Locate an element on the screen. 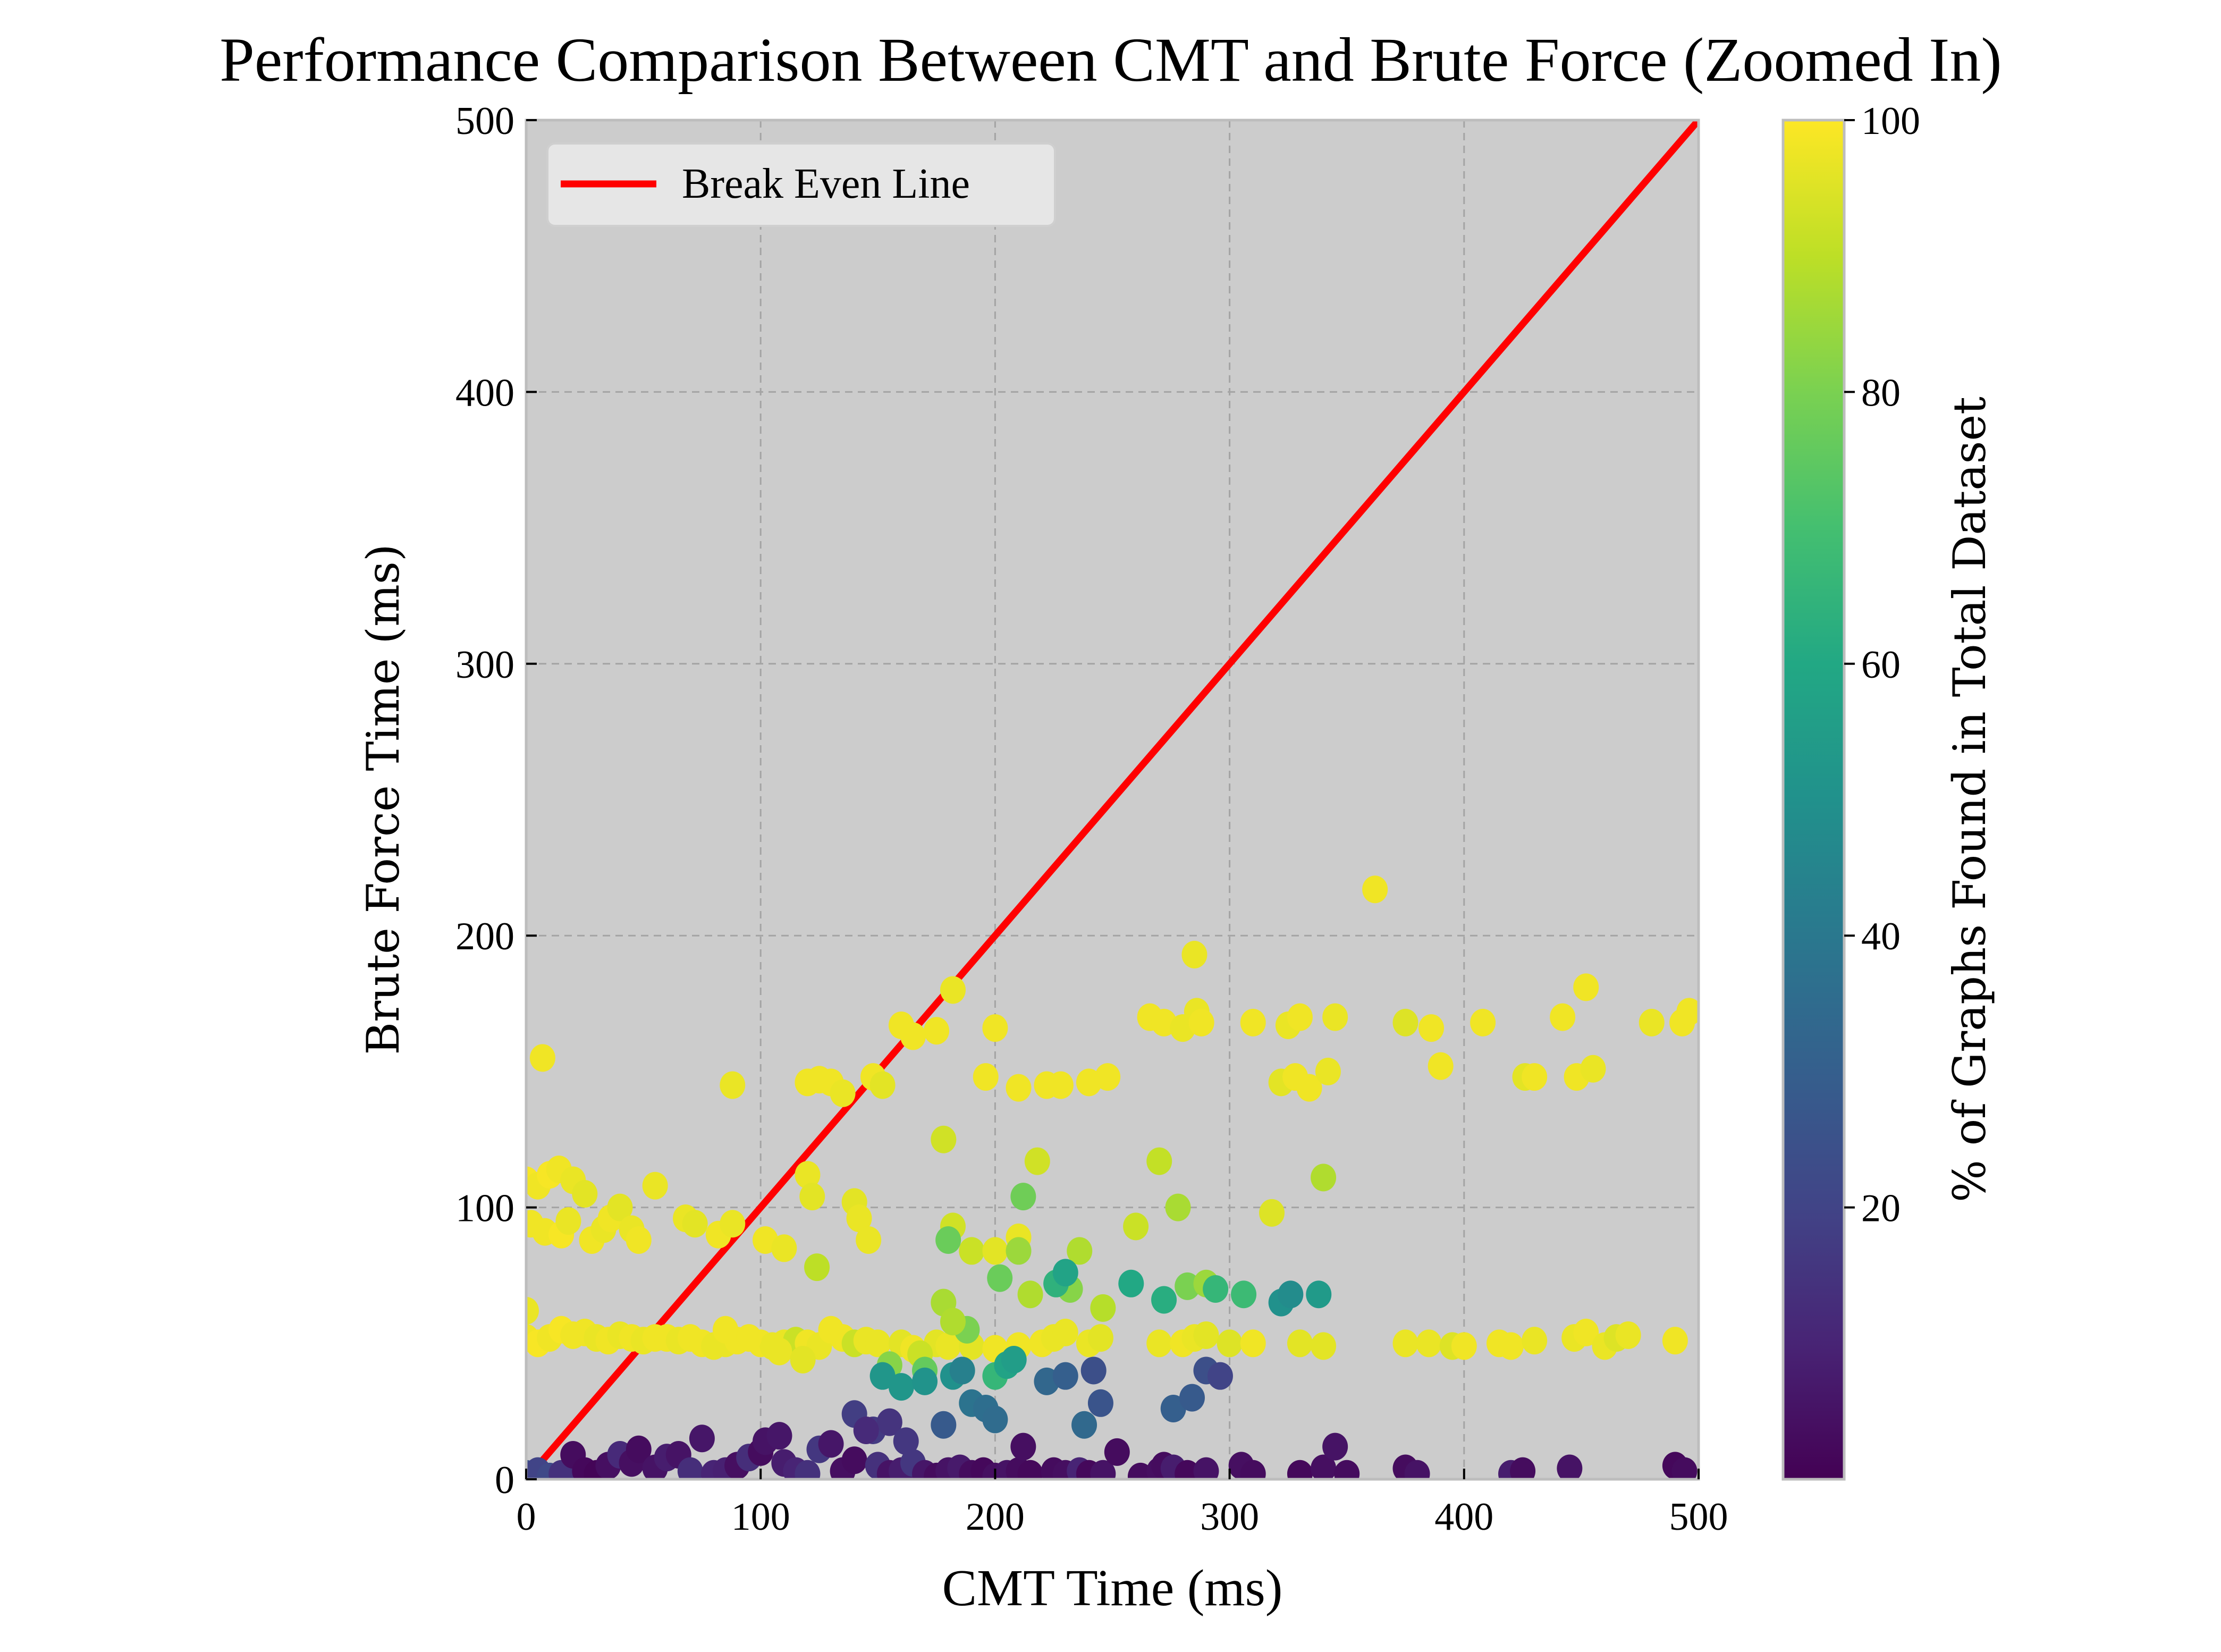 The height and width of the screenshot is (1652, 2221). x-tick-label: 200 is located at coordinates (995, 1517).